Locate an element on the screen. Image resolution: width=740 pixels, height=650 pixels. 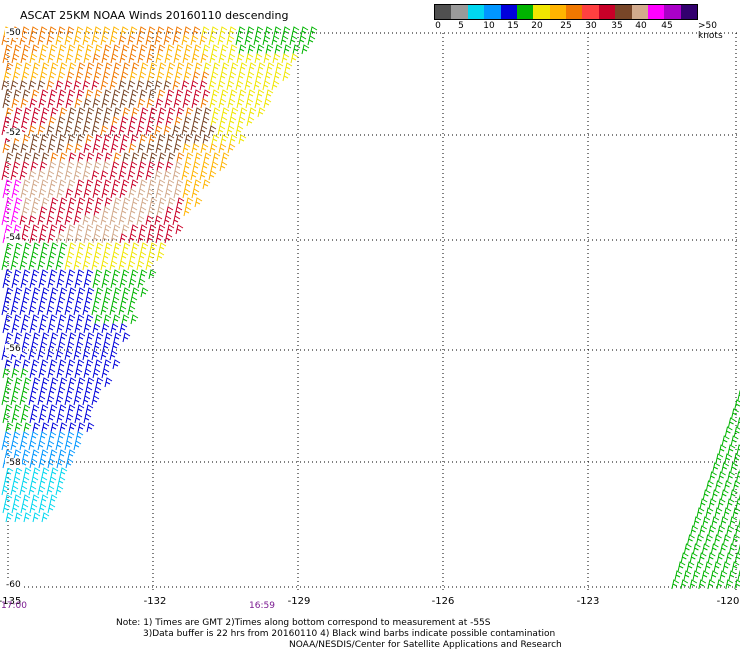
lon-label-129: -129 is located at coordinates (299, 601).